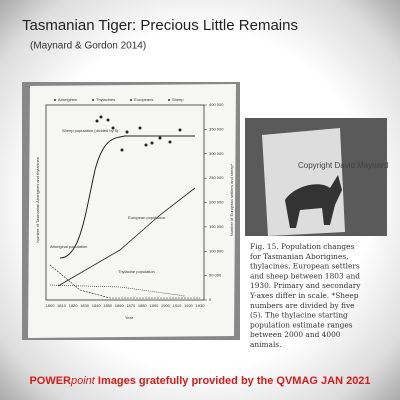 This screenshot has height=400, width=400. I want to click on annotation: Sheep population (divided by 5), so click(90, 130).